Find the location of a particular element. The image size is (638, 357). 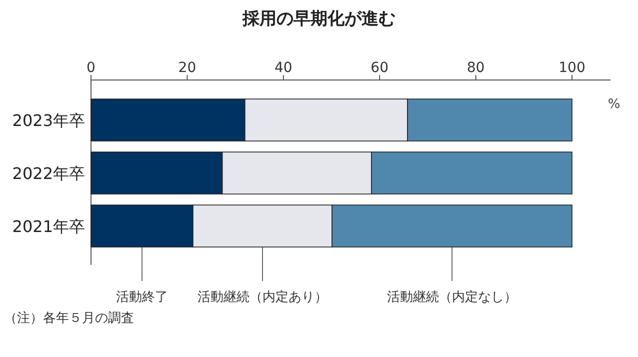

x-tick-label: 100 is located at coordinates (572, 68).